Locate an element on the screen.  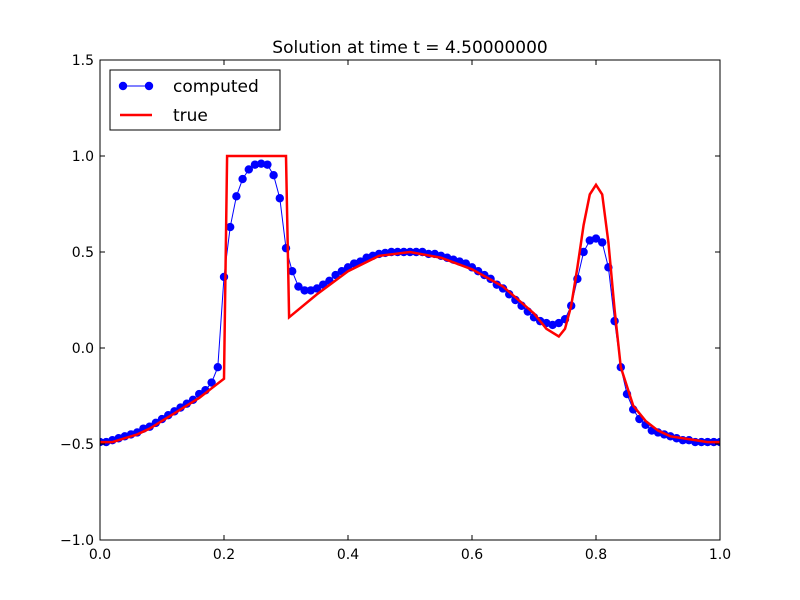
y-tick-label: 1.5 is located at coordinates (83, 61).